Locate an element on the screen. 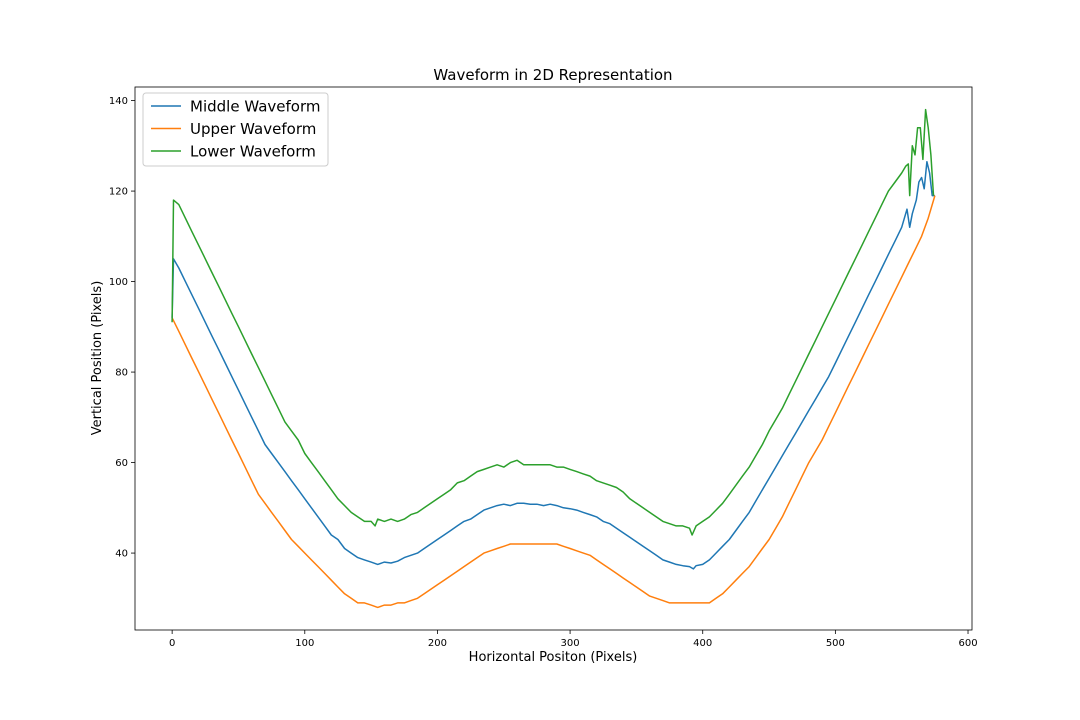  y-axis: 40 60 80 100 120 140 is located at coordinates (122, 328).